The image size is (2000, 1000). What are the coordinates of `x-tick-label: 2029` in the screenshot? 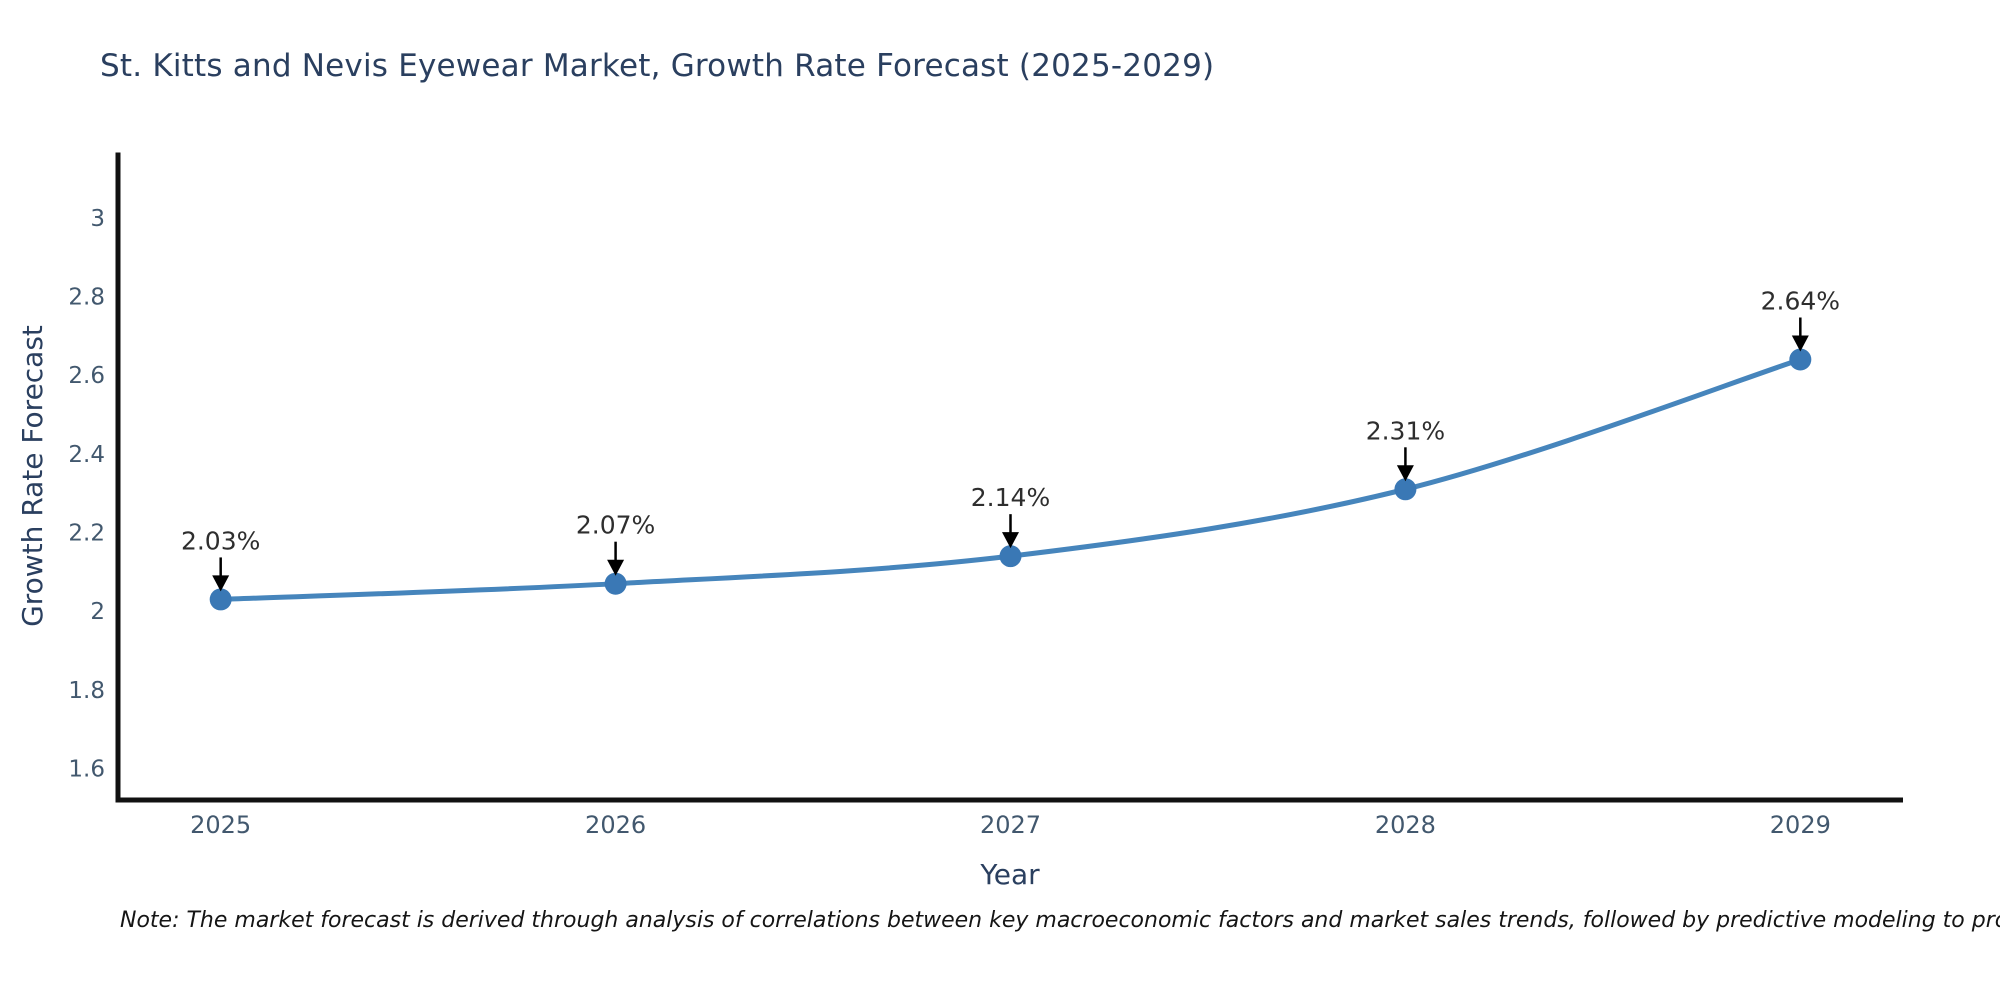 It's located at (1800, 825).